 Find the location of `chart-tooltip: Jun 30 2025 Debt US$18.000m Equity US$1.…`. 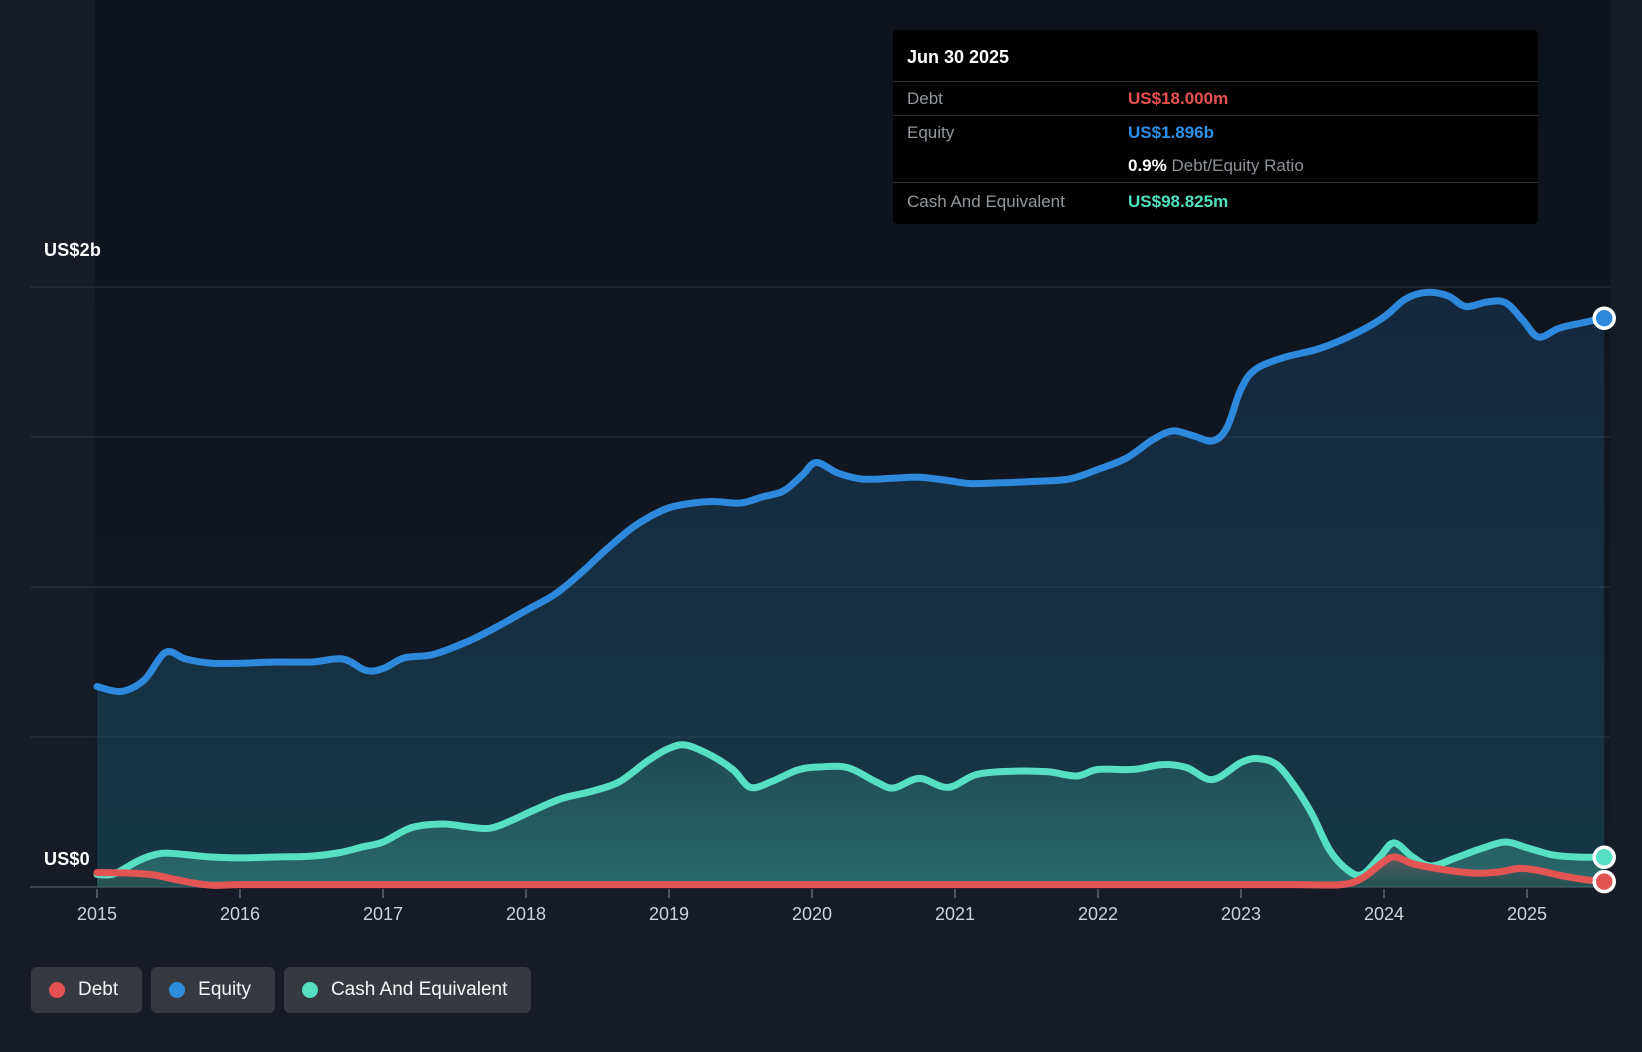

chart-tooltip: Jun 30 2025 Debt US$18.000m Equity US$1.… is located at coordinates (1215, 127).